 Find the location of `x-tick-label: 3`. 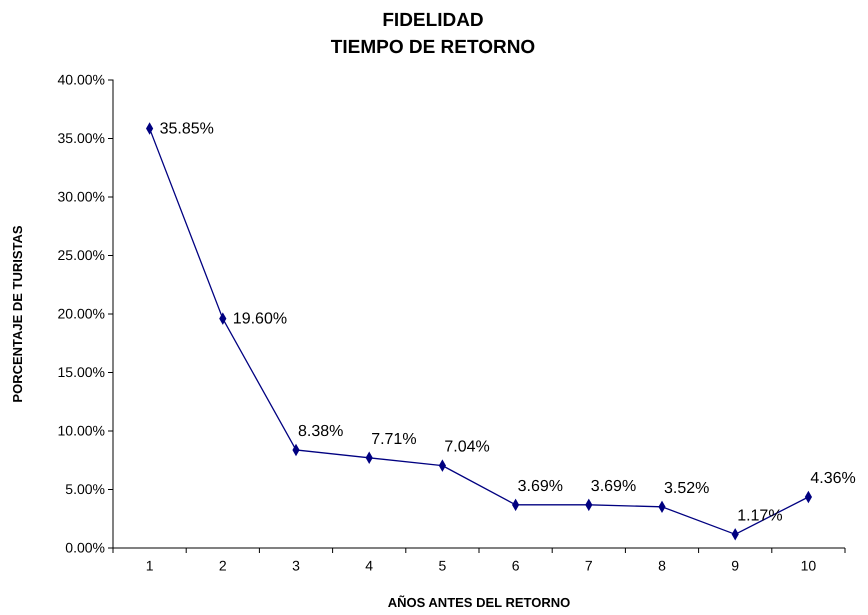

x-tick-label: 3 is located at coordinates (296, 566).